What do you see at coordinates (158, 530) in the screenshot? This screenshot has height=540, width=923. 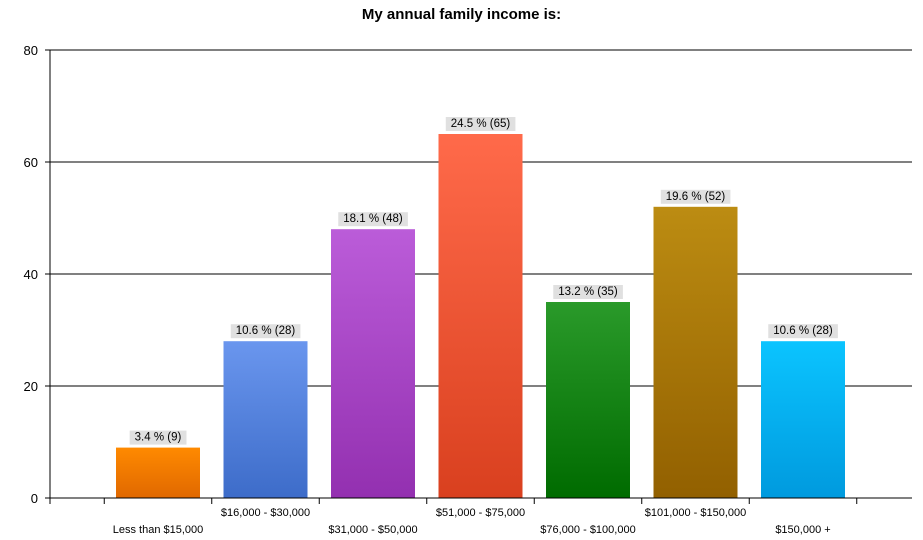 I see `x-category-label: Less than $15,000` at bounding box center [158, 530].